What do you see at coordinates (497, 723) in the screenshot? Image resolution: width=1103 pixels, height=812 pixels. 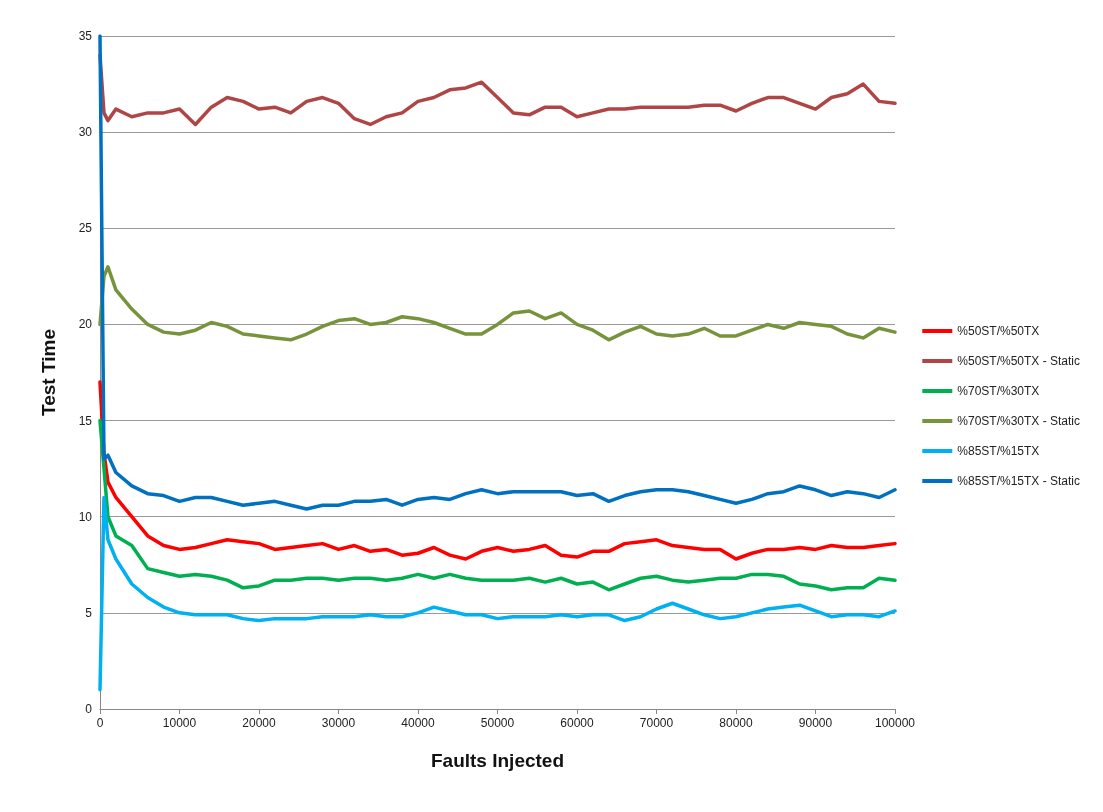 I see `x-tick-label: 50000` at bounding box center [497, 723].